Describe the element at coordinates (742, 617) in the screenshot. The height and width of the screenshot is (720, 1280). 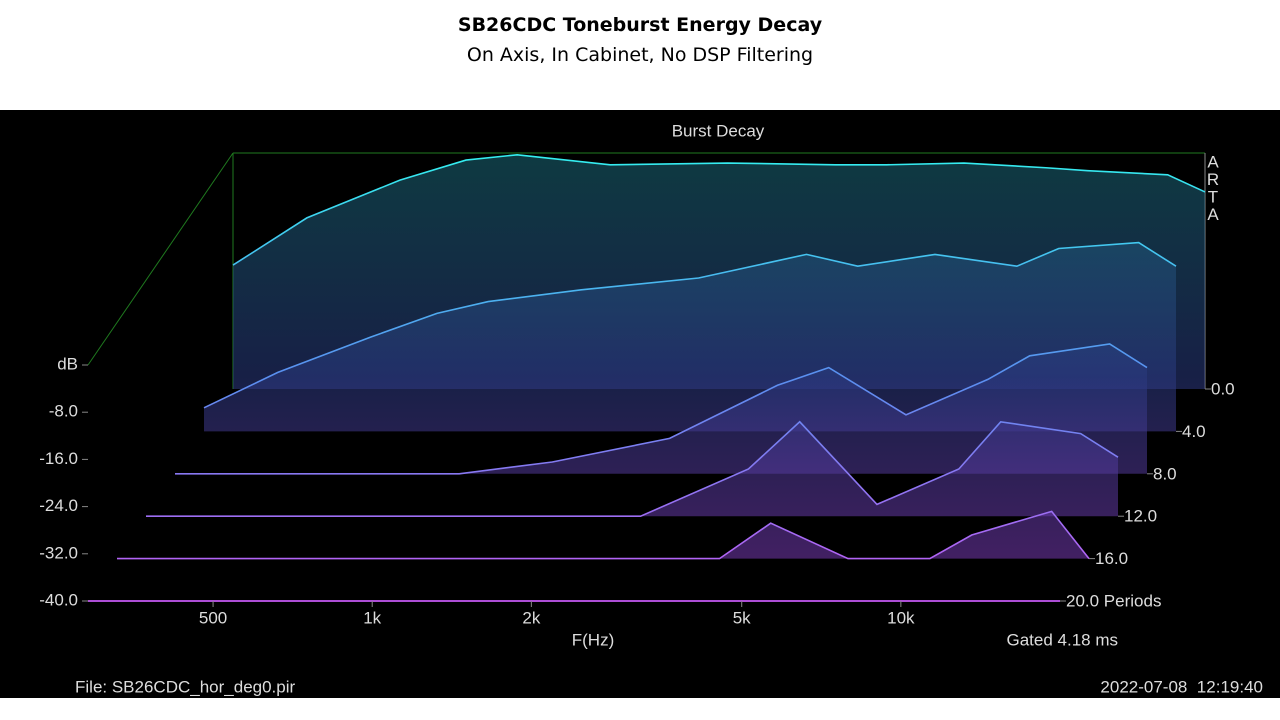
I see `x-tick-label: 5k` at that location.